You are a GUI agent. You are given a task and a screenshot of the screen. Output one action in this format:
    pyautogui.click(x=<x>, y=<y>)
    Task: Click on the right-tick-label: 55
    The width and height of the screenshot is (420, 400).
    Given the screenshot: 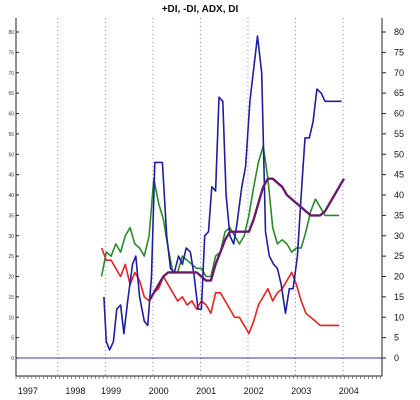 What is the action you would take?
    pyautogui.click(x=399, y=134)
    